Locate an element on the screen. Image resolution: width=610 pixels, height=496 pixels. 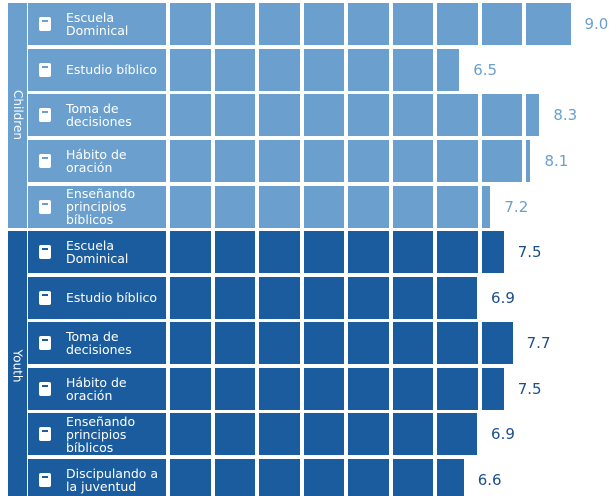
value-label: 7.2 is located at coordinates (516, 206).